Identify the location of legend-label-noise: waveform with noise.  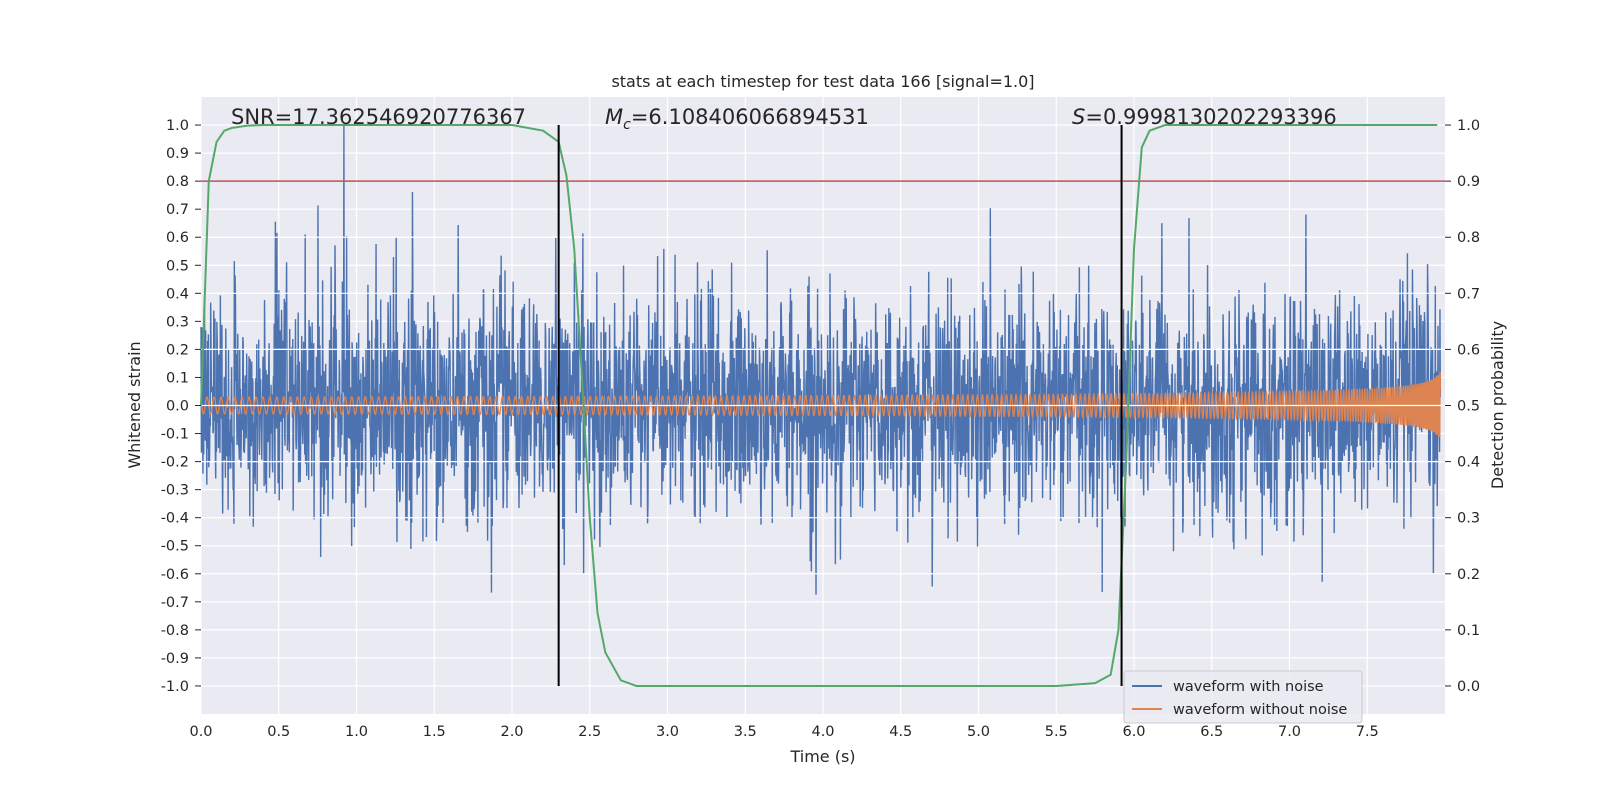
(1248, 687).